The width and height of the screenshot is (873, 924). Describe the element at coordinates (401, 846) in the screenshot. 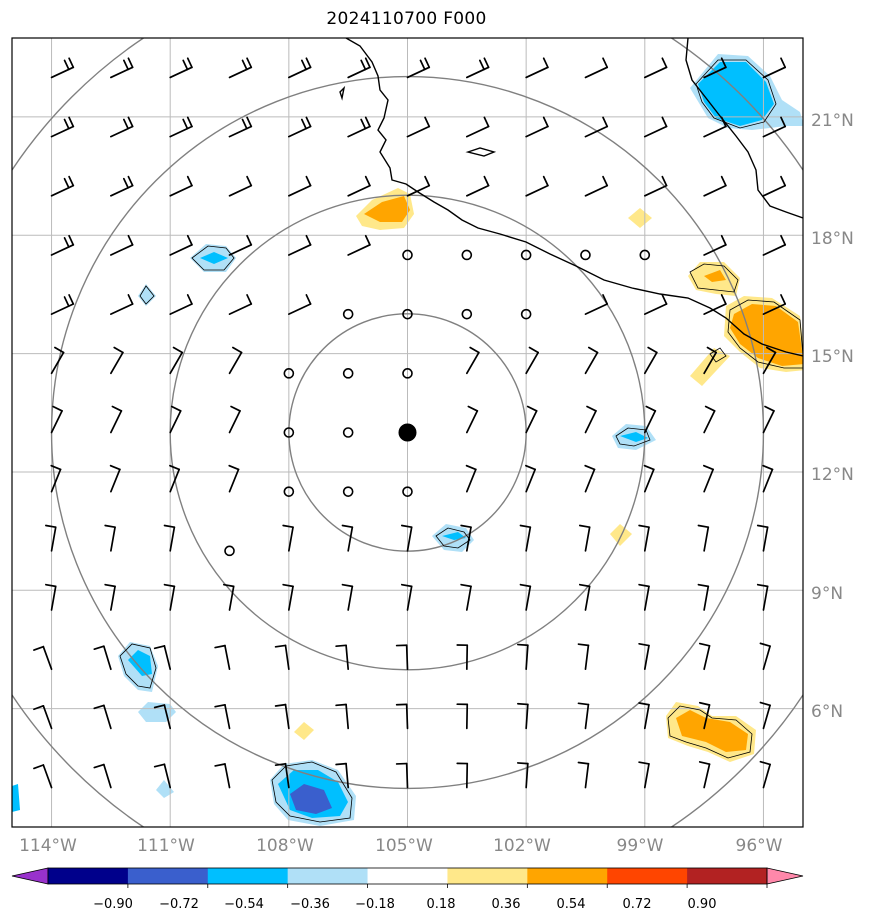

I see `lon-labels: 114°W 111°W 108°W 105°W 102°W 99°W 96°W` at that location.